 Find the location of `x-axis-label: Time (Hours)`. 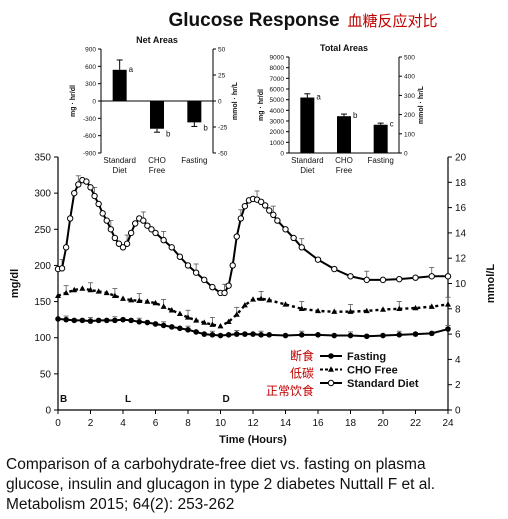

x-axis-label: Time (Hours) is located at coordinates (253, 440).